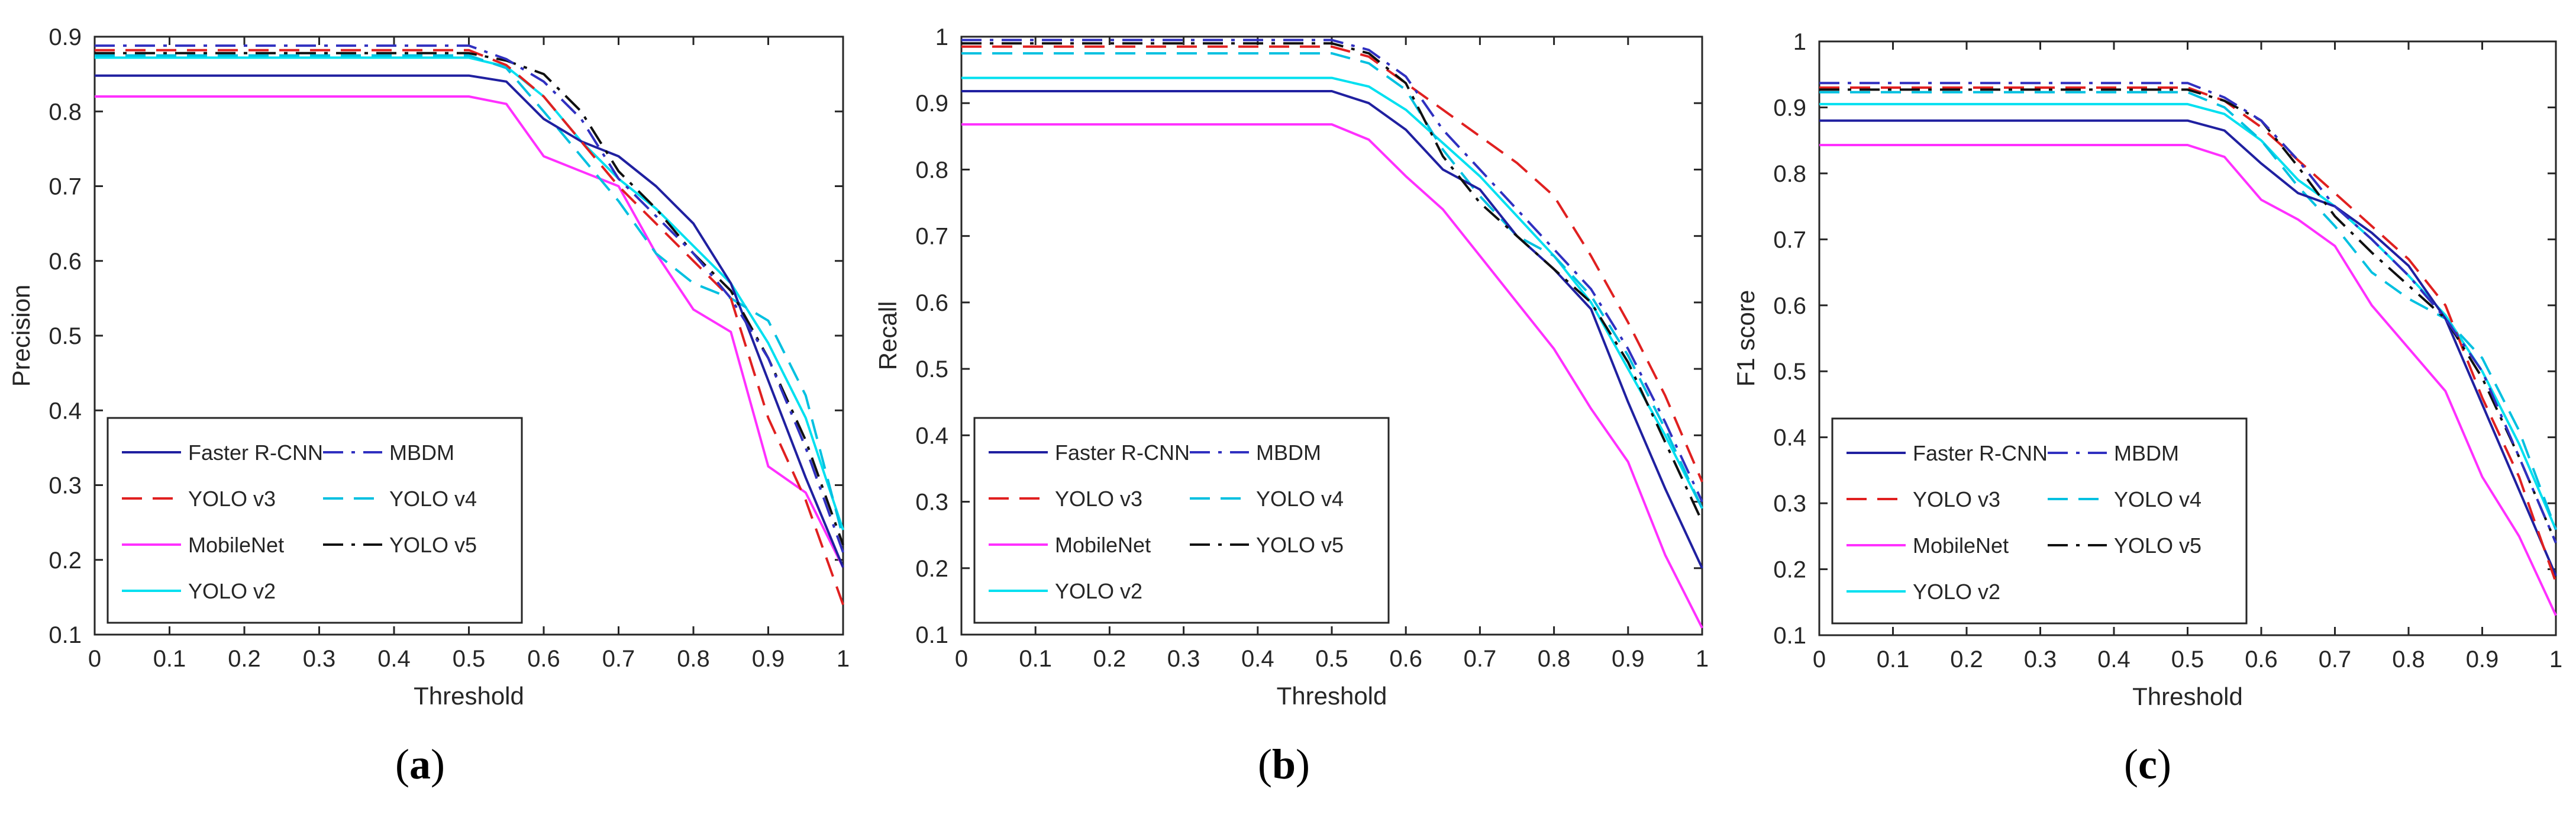  Describe the element at coordinates (1283, 765) in the screenshot. I see `panel-label-b: (b)` at that location.